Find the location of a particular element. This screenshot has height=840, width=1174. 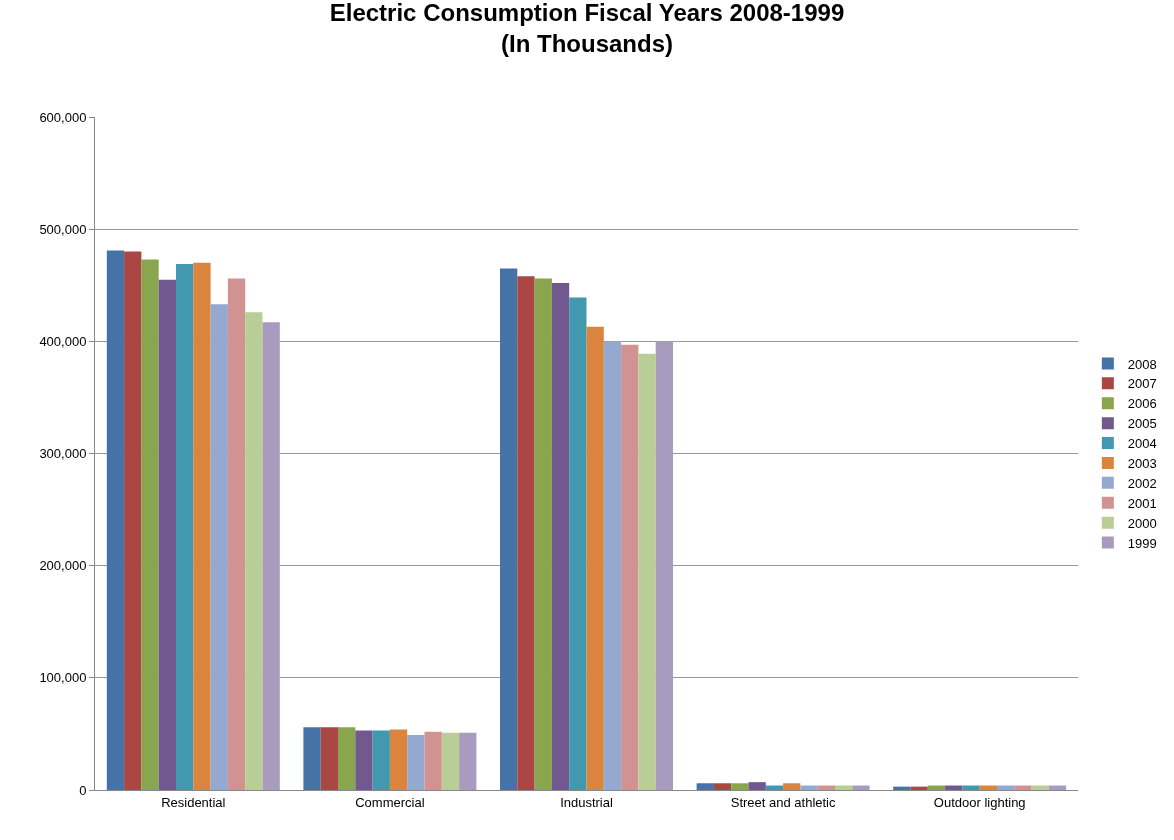

y-tick-label: 500,000 is located at coordinates (63, 229).